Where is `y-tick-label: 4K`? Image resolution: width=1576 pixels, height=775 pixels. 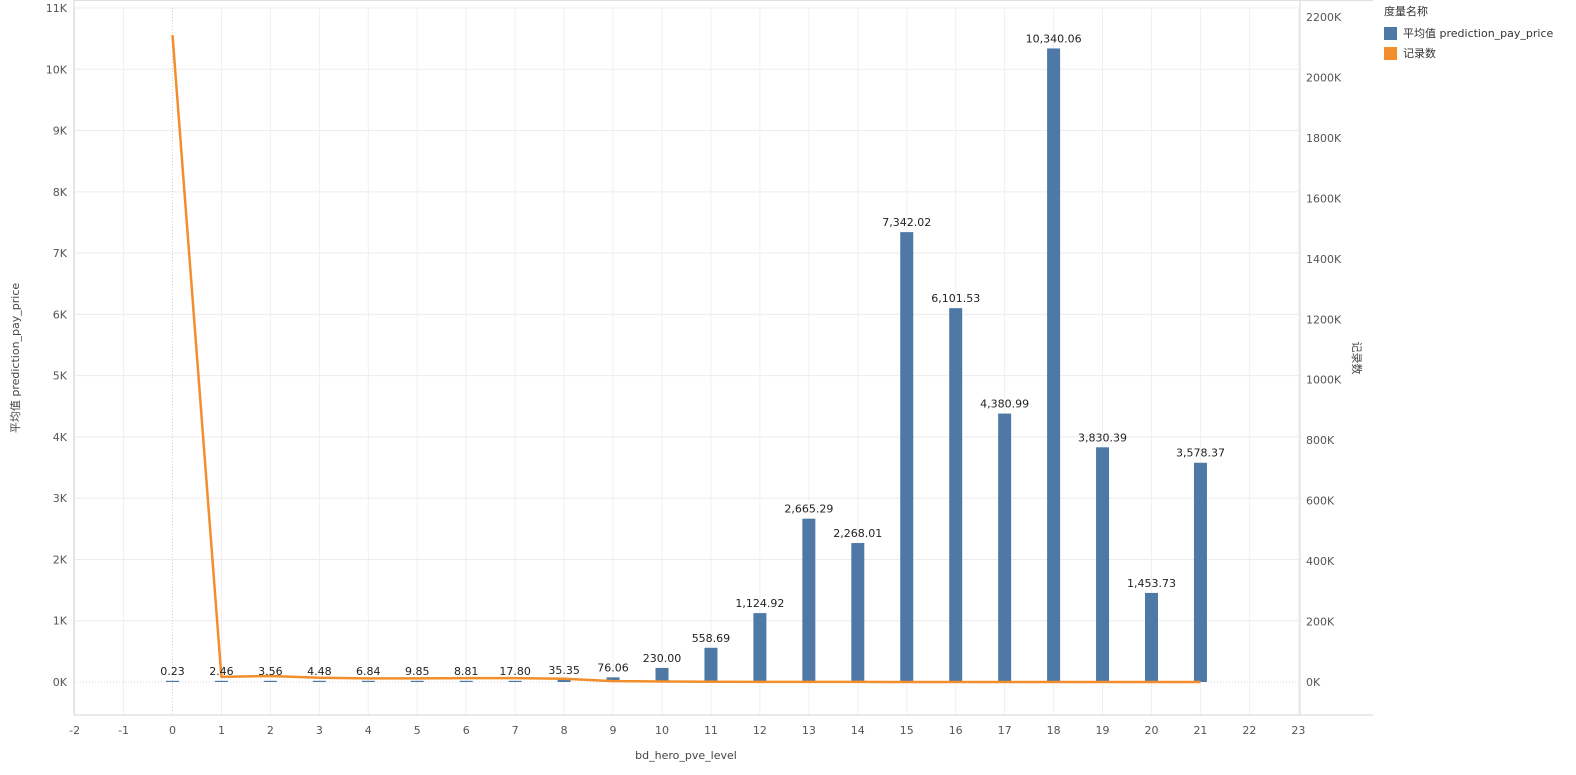
y-tick-label: 4K is located at coordinates (60, 437).